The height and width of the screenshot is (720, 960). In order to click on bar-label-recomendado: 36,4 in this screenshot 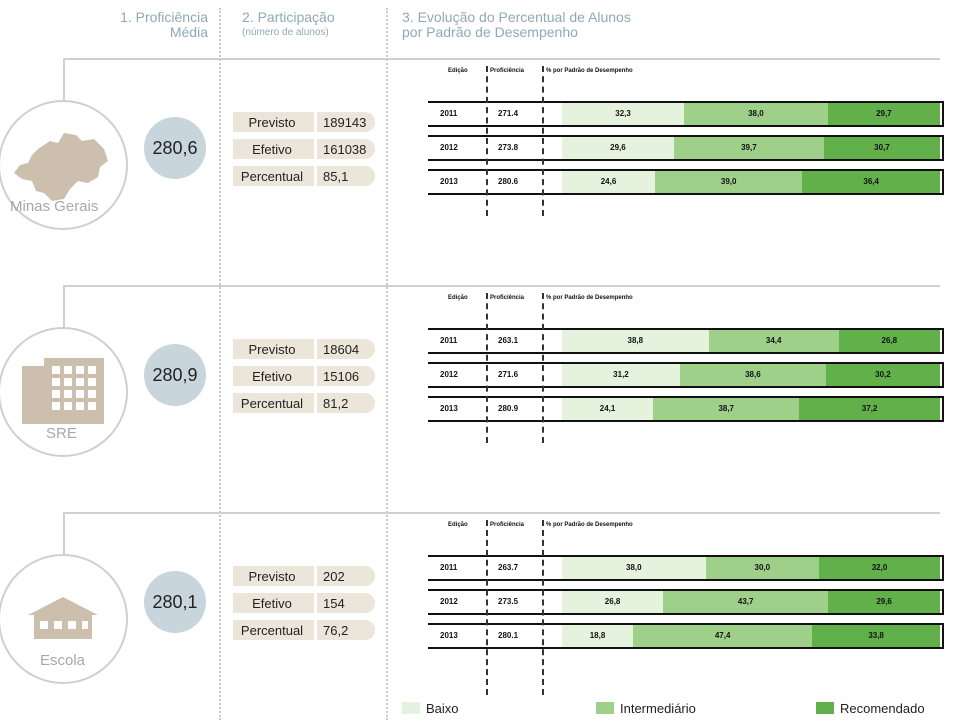, I will do `click(871, 181)`.